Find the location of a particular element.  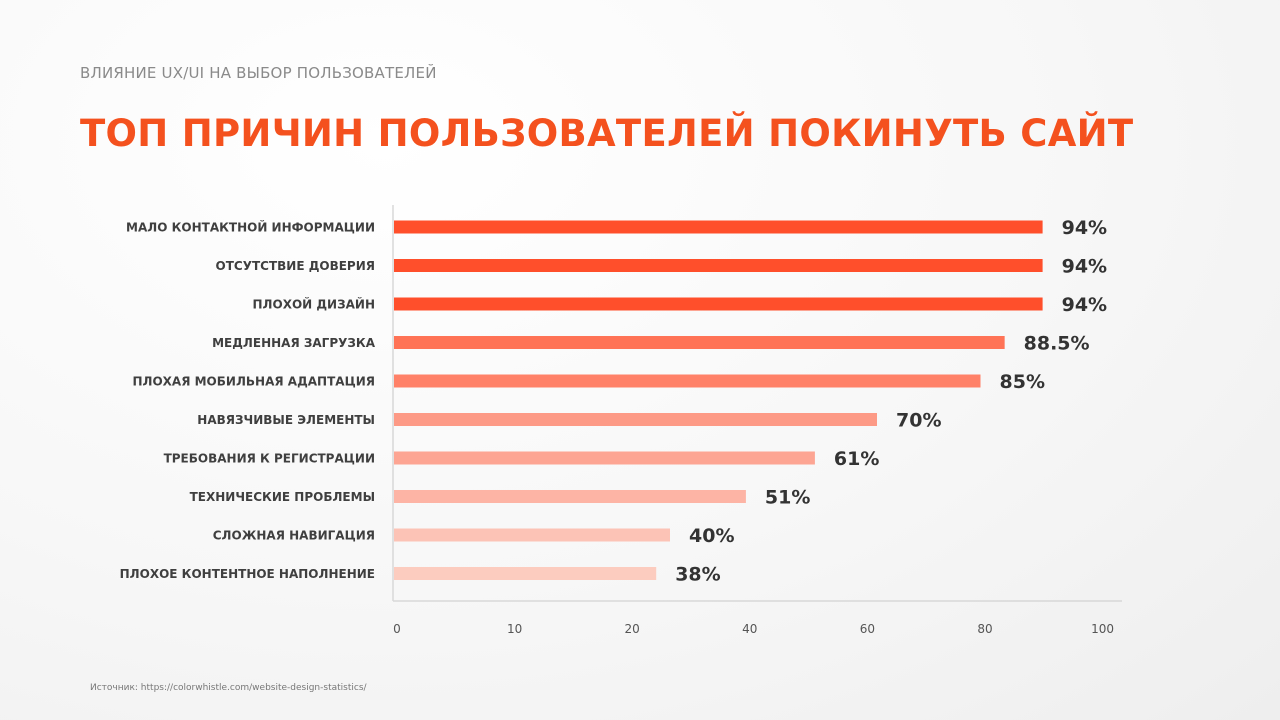

category-label: ПЛОХАЯ МОБИЛЬНАЯ АДАПТАЦИЯ is located at coordinates (253, 382).